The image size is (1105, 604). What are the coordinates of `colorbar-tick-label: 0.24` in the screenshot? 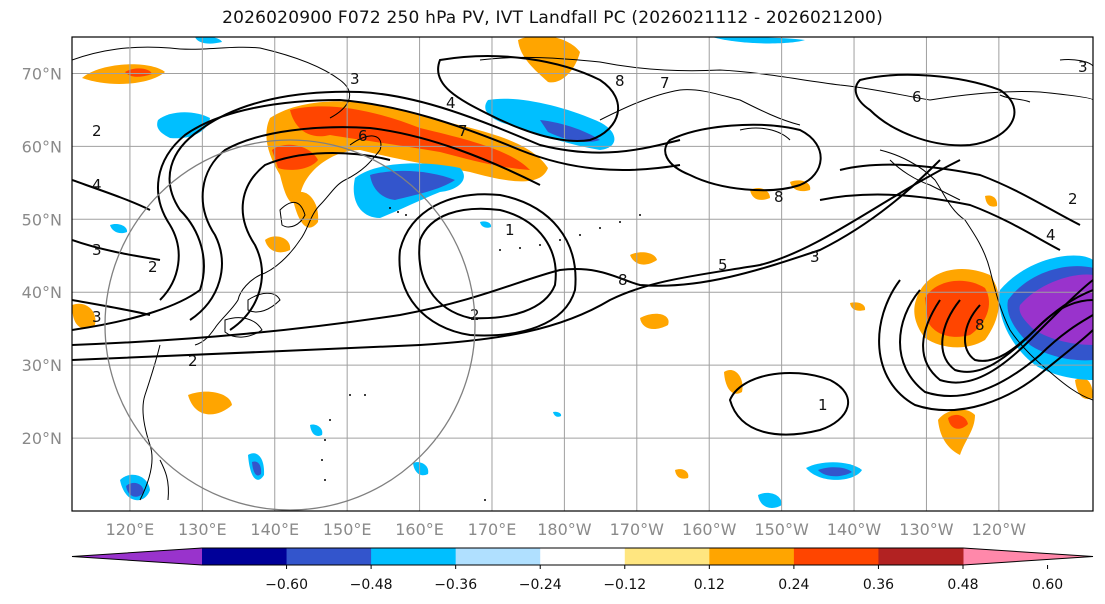 It's located at (793, 585).